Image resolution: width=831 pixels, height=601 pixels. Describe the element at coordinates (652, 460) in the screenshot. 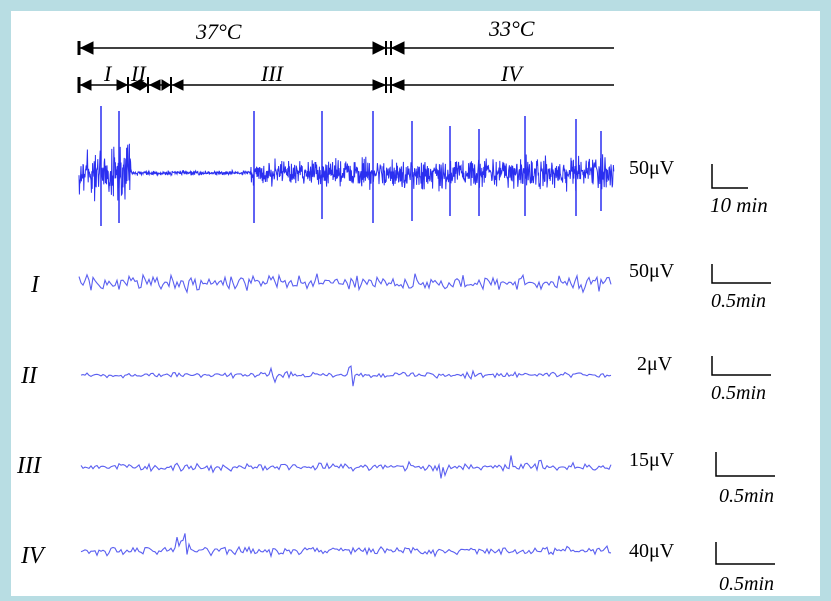

I see `scale-amp-III: 15μV` at that location.